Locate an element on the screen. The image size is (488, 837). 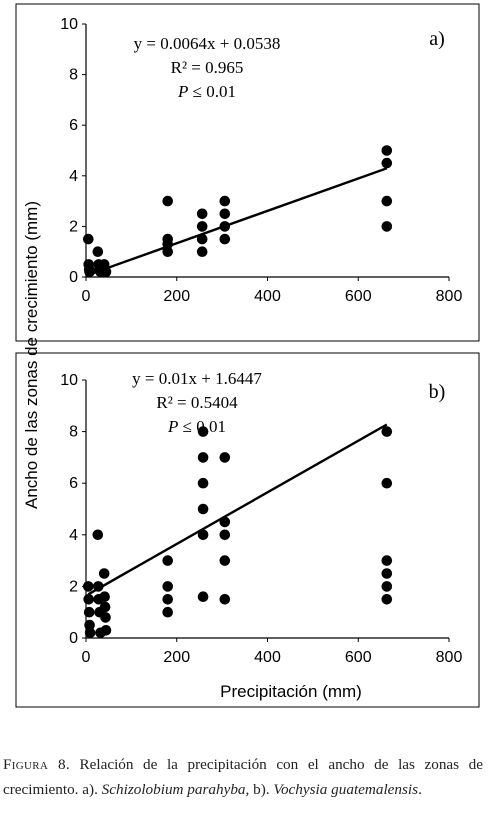
x-tick-label-b: 200 is located at coordinates (176, 657).